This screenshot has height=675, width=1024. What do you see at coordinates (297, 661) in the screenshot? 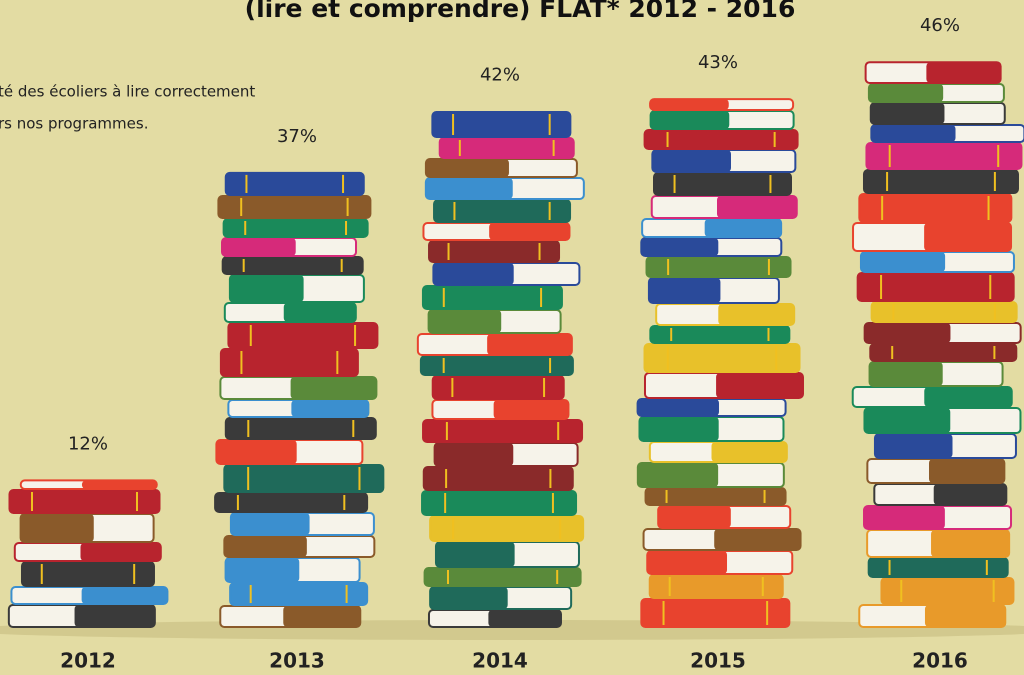
I see `x-tick-label: 2013` at bounding box center [297, 661].